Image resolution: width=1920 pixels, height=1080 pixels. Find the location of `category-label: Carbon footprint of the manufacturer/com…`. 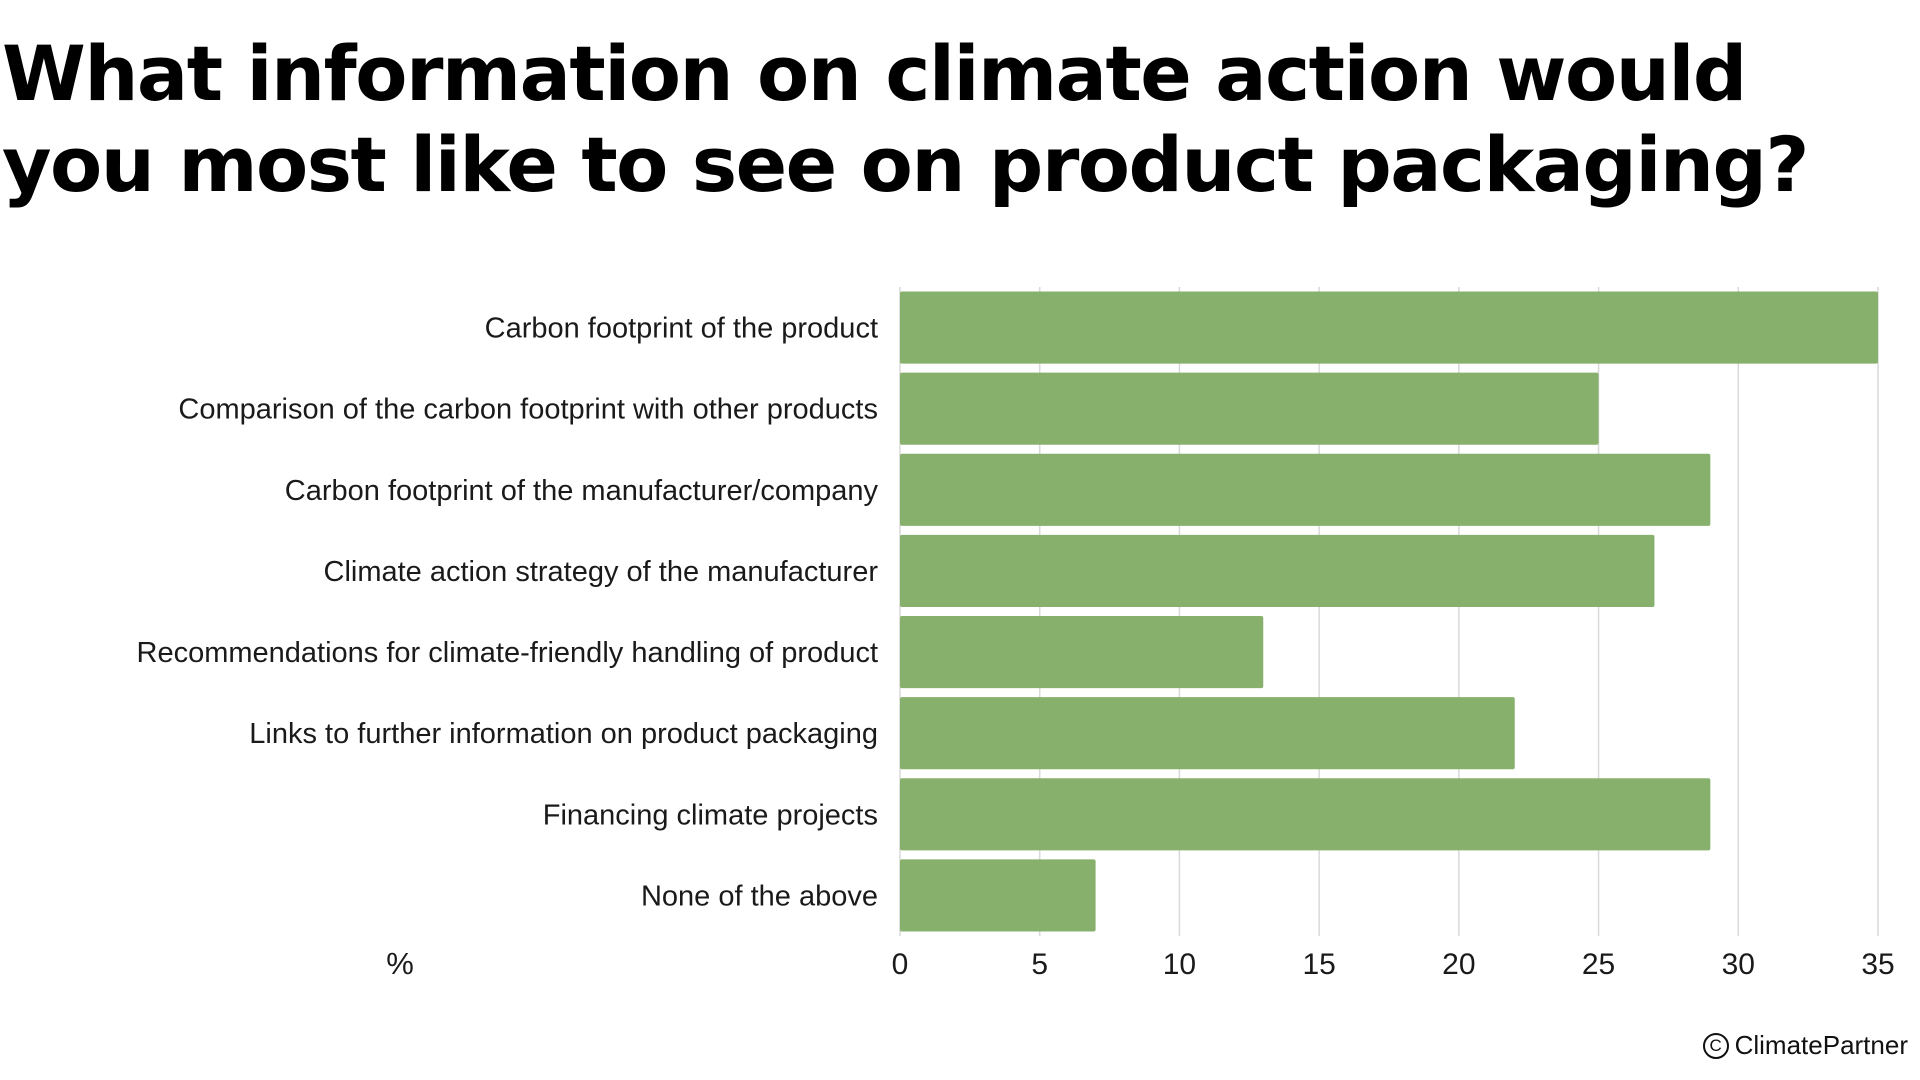

category-label: Carbon footprint of the manufacturer/com… is located at coordinates (582, 491).